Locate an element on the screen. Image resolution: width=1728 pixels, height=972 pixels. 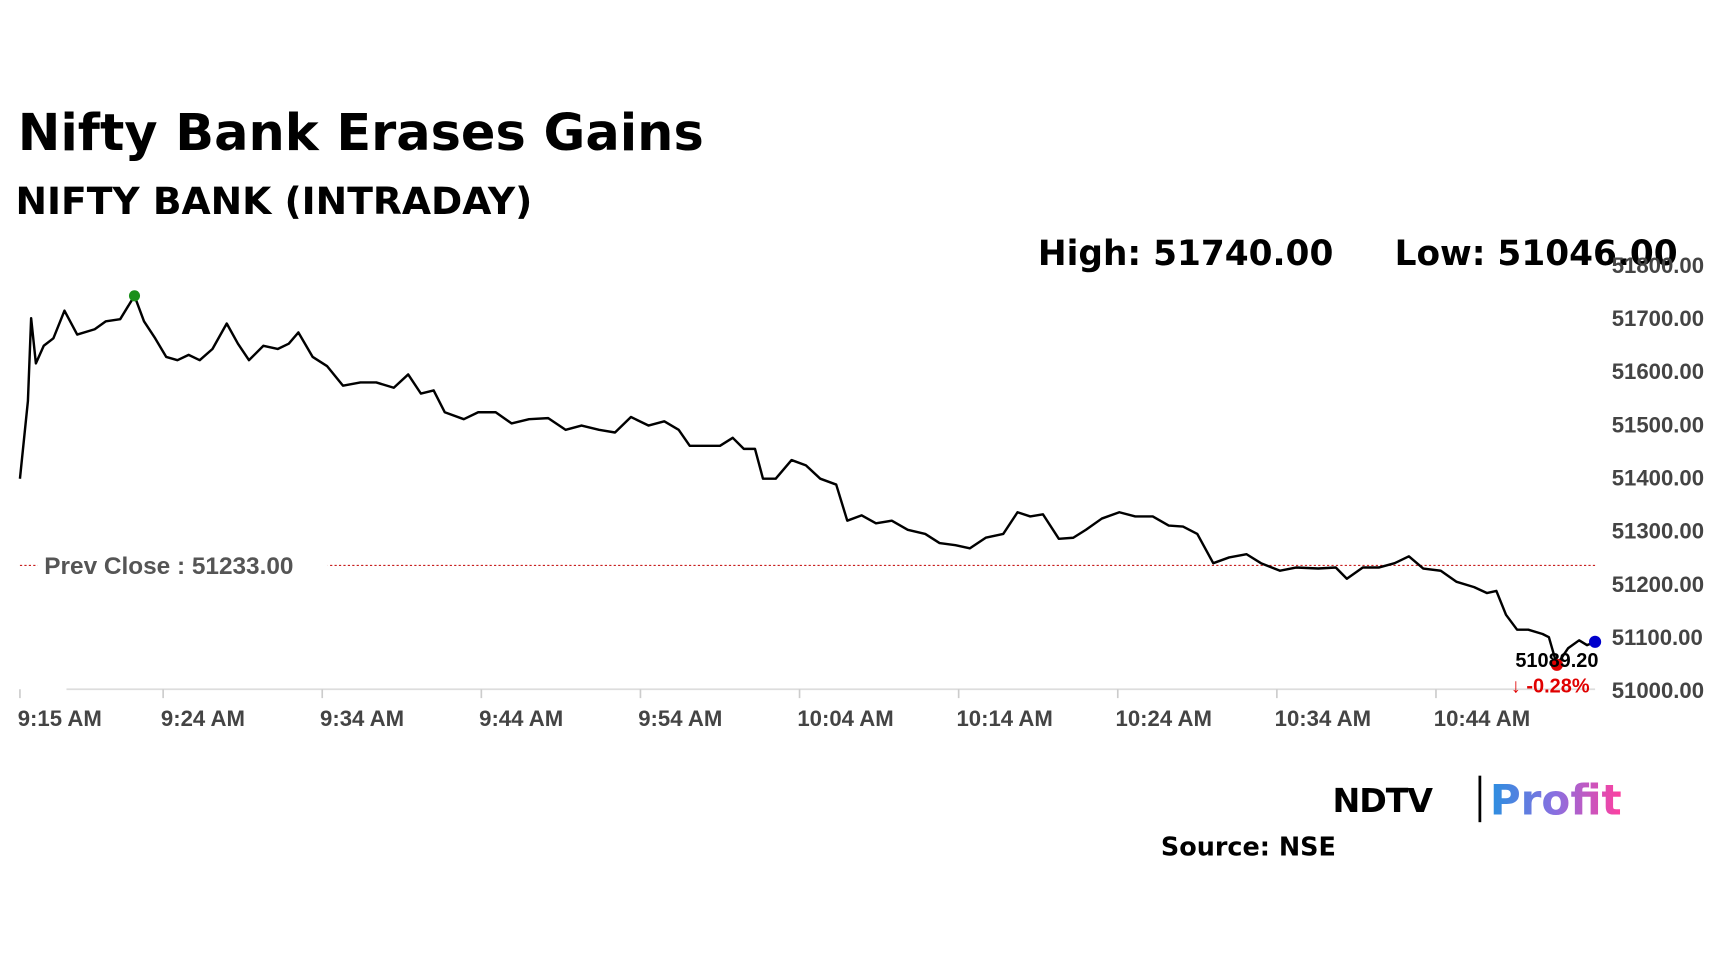
y-tick-label: 51200.00 is located at coordinates (1658, 584).